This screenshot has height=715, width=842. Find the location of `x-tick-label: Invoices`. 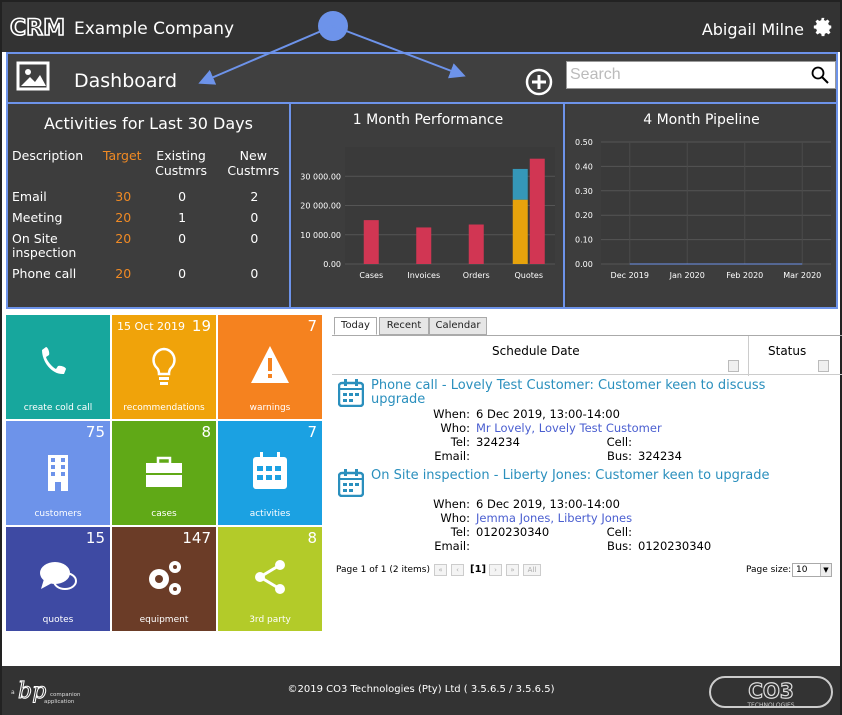

x-tick-label: Invoices is located at coordinates (423, 275).